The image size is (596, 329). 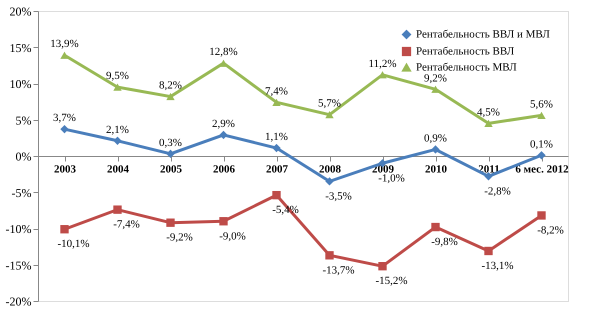 What do you see at coordinates (541, 104) in the screenshot?
I see `data-label: 5,6%` at bounding box center [541, 104].